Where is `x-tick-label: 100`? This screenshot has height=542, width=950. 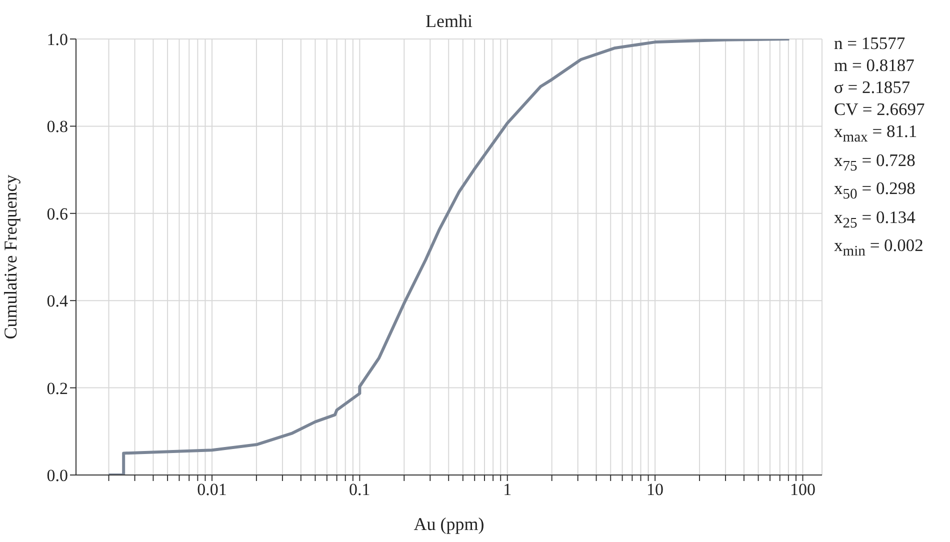
x-tick-label: 100 is located at coordinates (803, 490).